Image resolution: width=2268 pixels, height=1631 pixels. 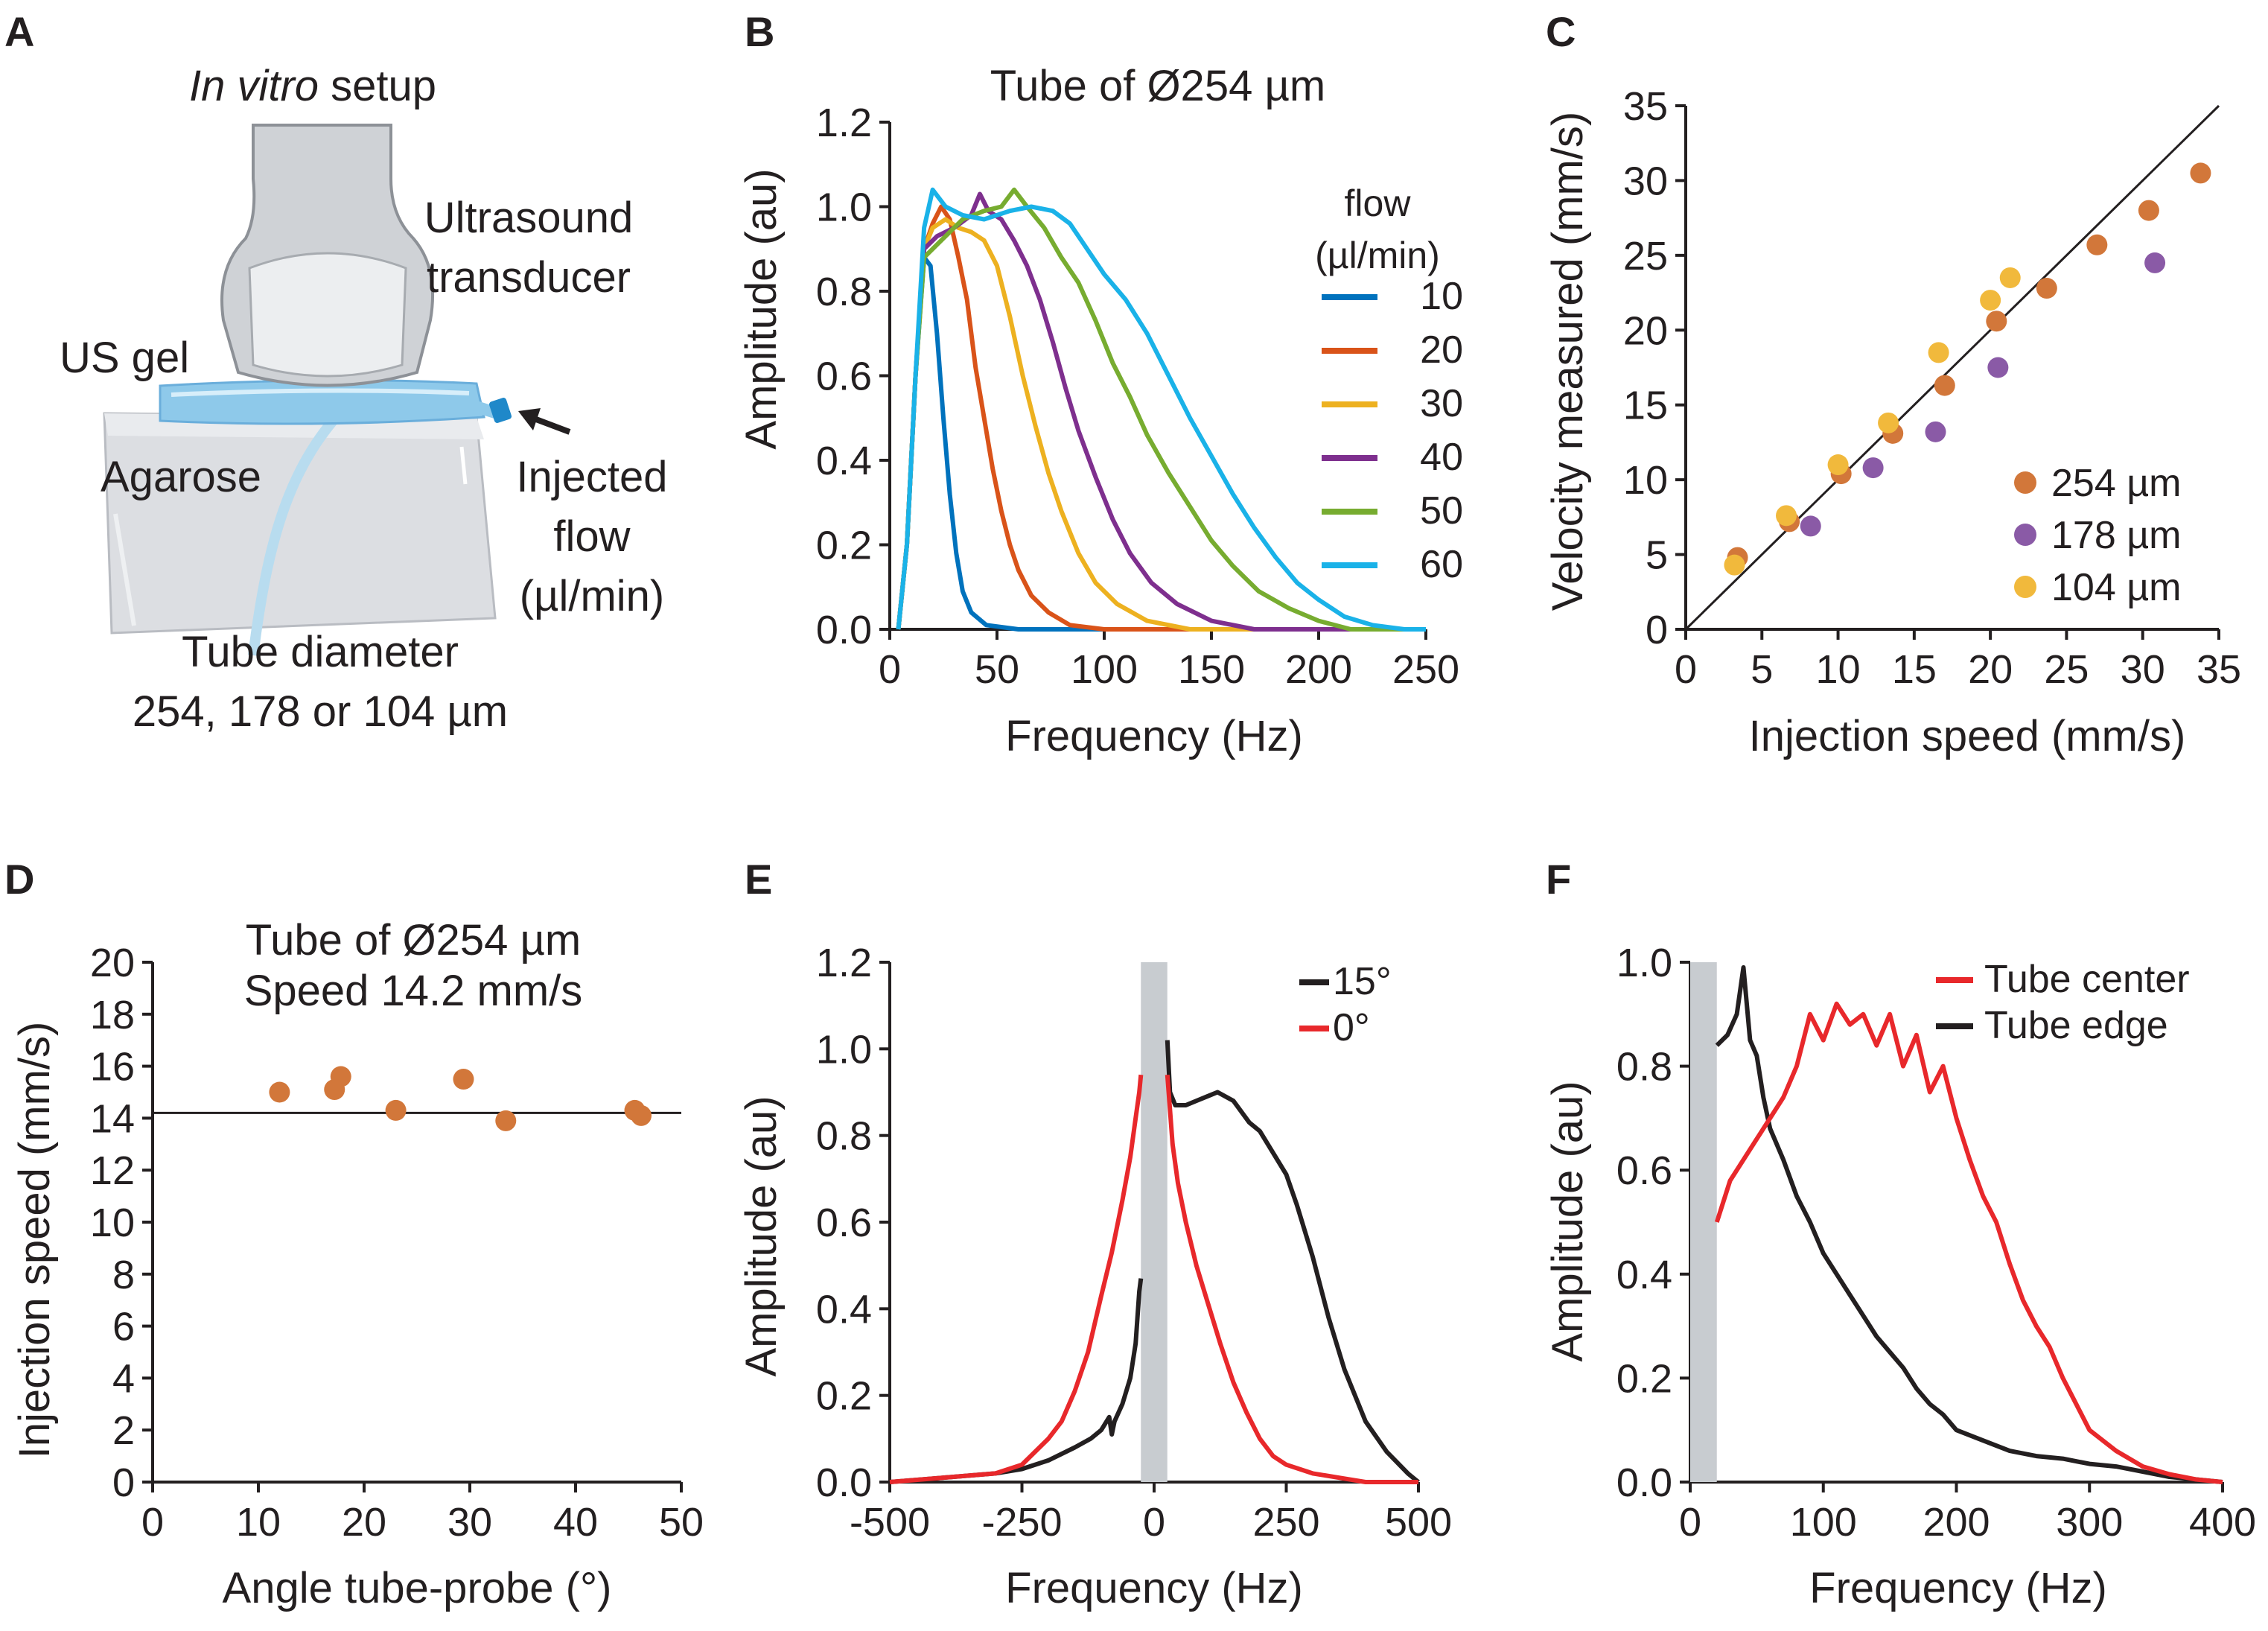 I want to click on chart-e-x-tick-label: -250, so click(x=1021, y=1523).